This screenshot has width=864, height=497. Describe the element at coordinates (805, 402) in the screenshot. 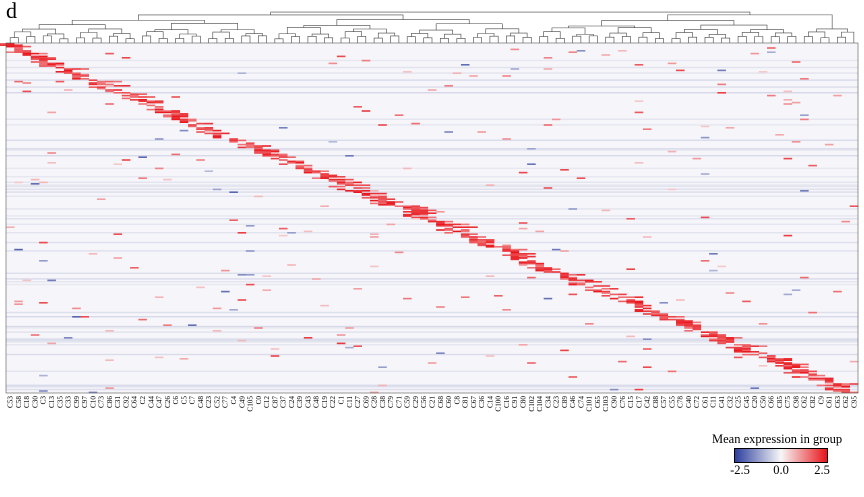

I see `x-tick-label: C62` at that location.